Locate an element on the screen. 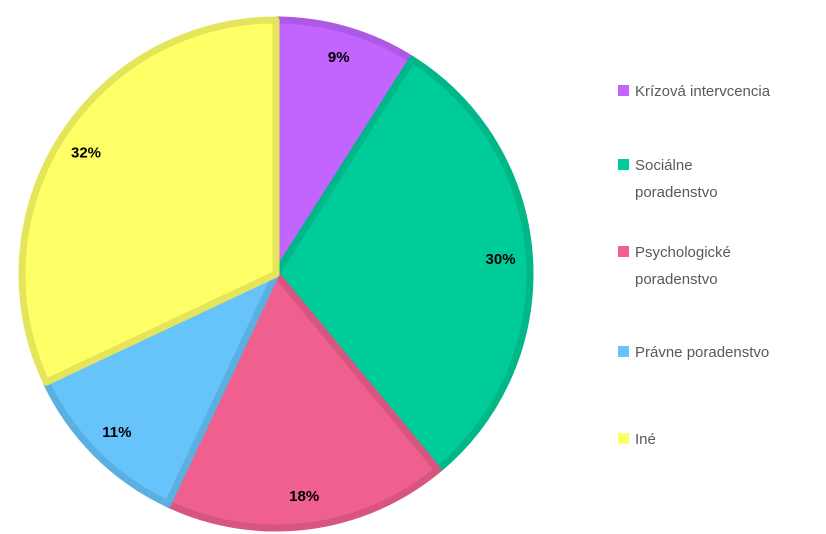 Image resolution: width=826 pixels, height=534 pixels. data-label: 30% is located at coordinates (501, 259).